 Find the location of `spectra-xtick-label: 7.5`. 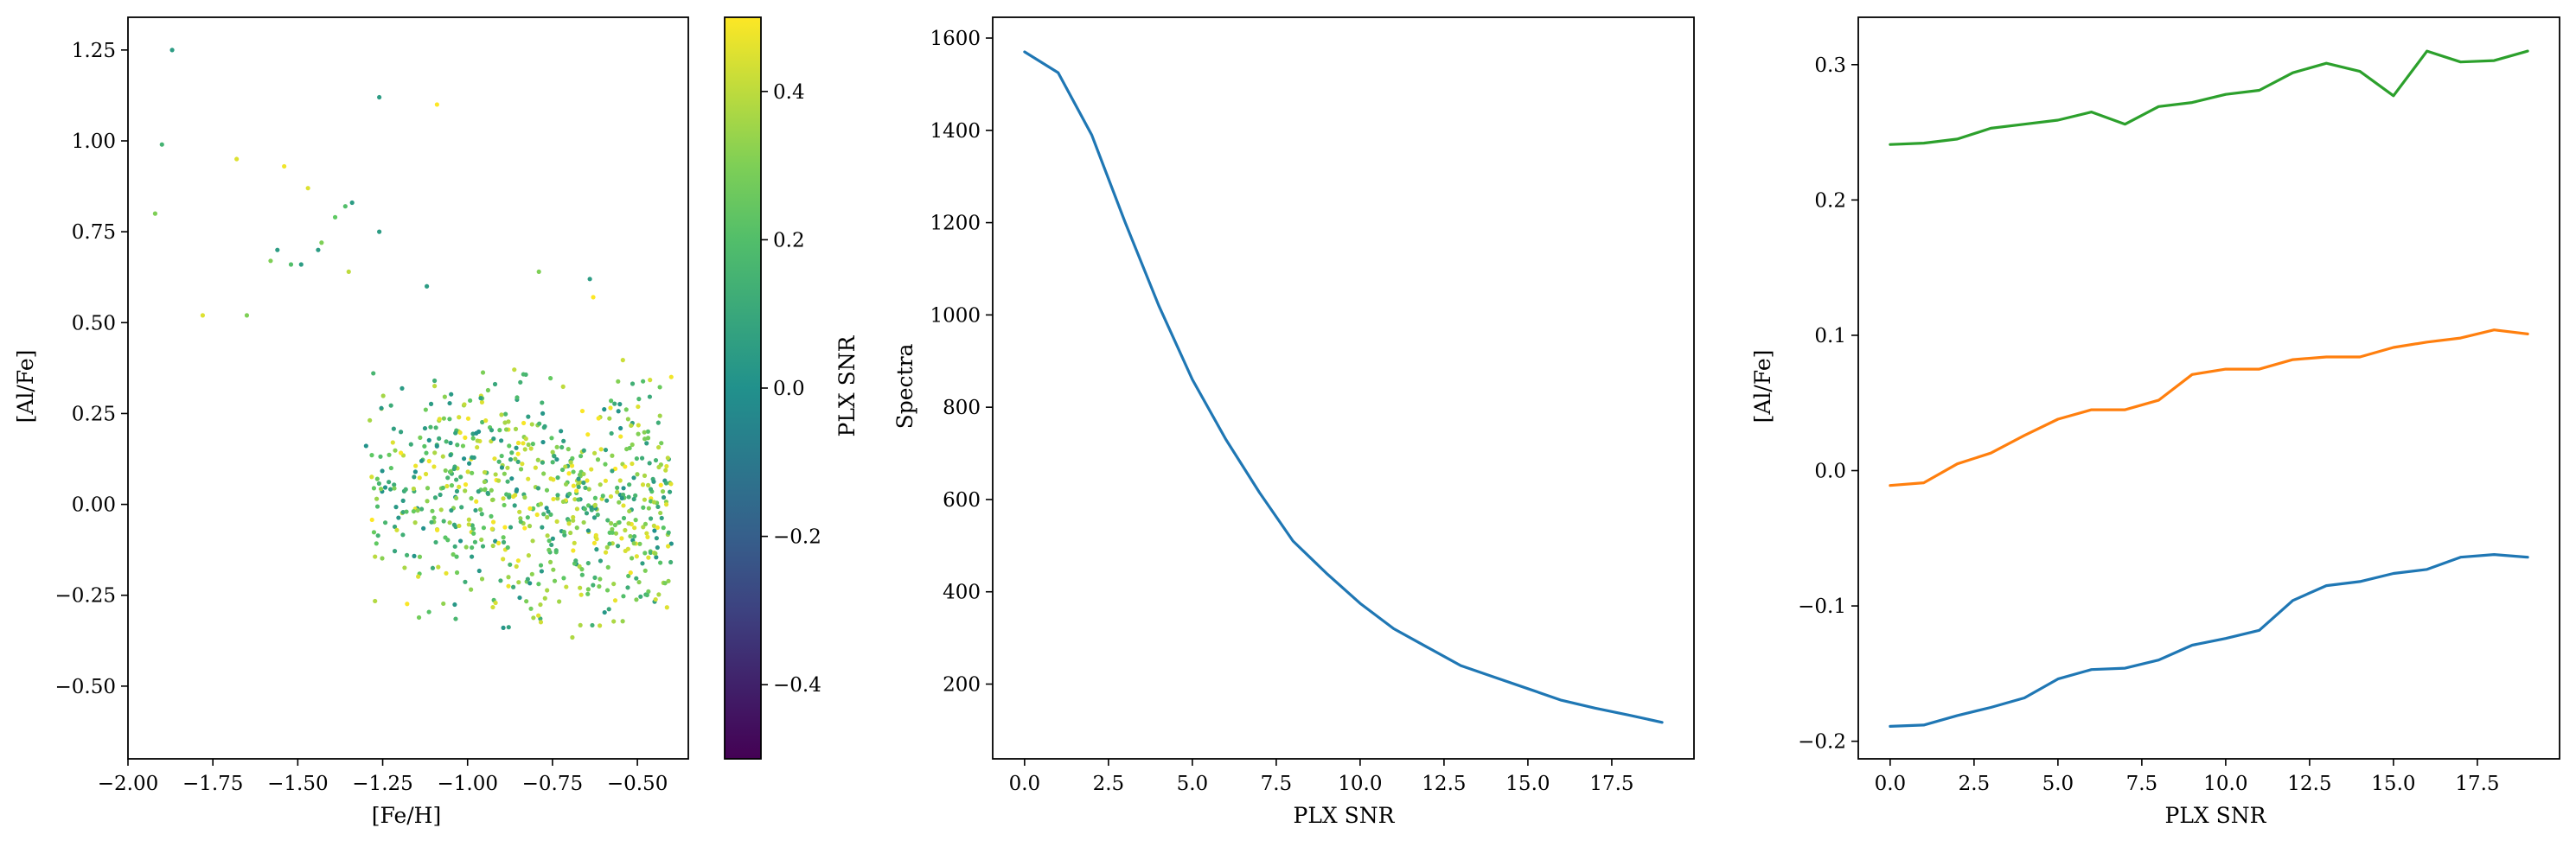

spectra-xtick-label: 7.5 is located at coordinates (1277, 784).